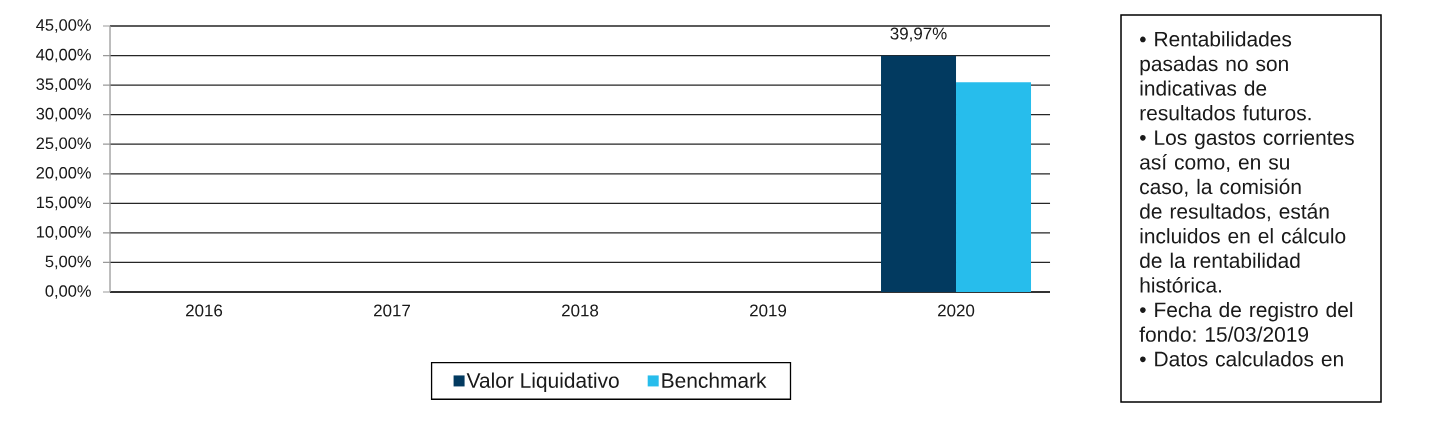 The width and height of the screenshot is (1434, 426). Describe the element at coordinates (63, 55) in the screenshot. I see `y-tick-label: 40,00%` at that location.